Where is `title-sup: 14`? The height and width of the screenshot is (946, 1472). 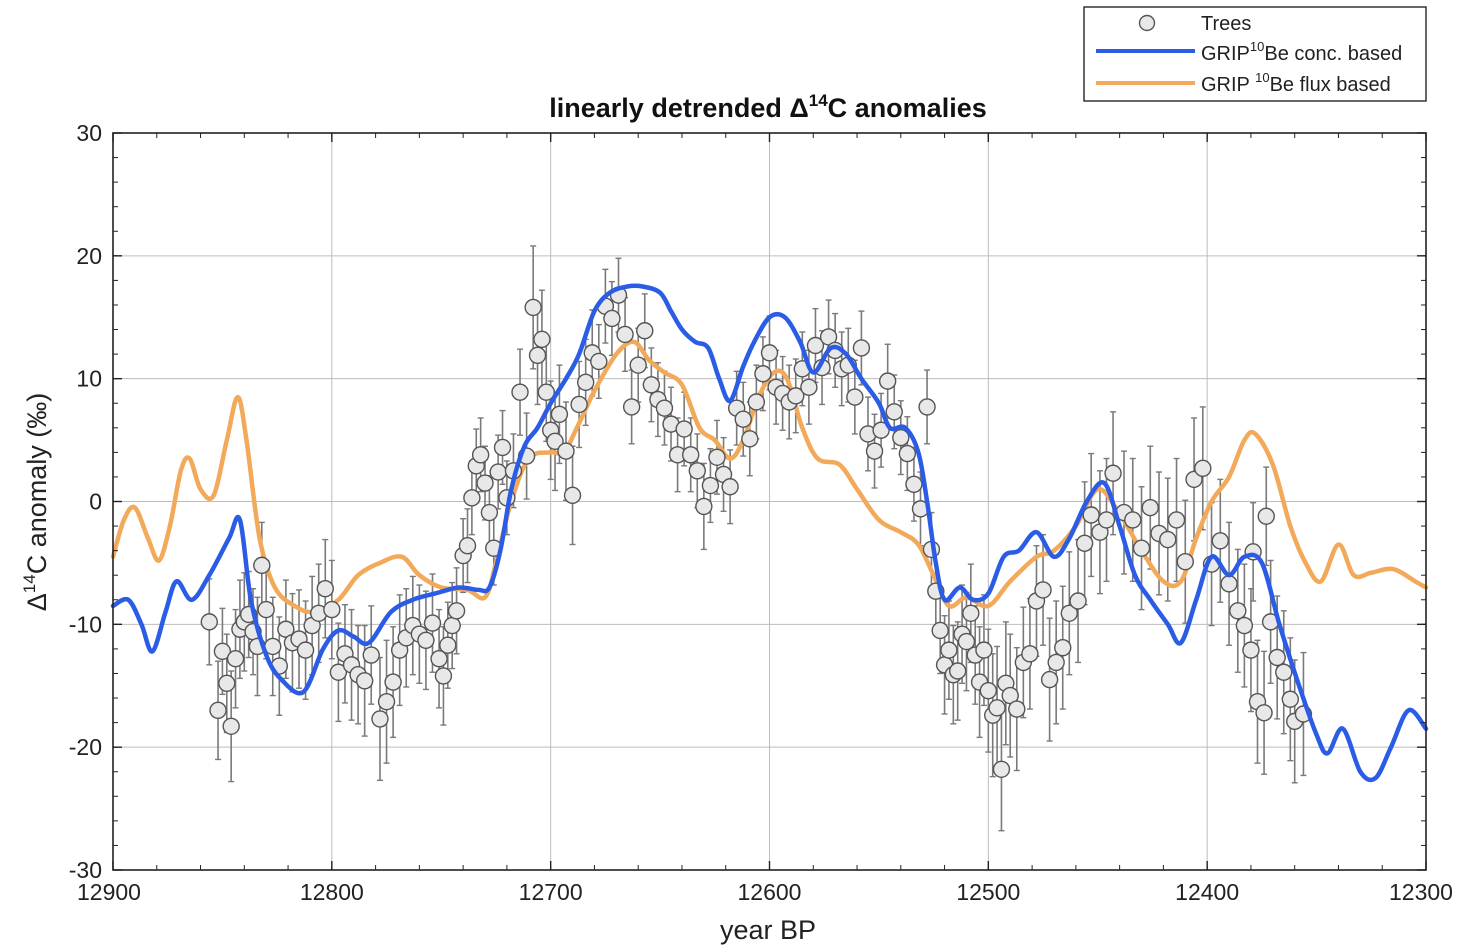 title-sup: 14 is located at coordinates (818, 100).